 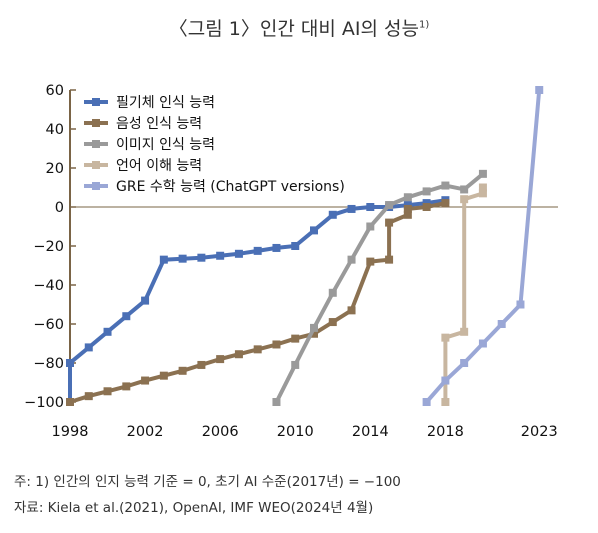 I want to click on x-tick-label: 1998, so click(x=70, y=432).